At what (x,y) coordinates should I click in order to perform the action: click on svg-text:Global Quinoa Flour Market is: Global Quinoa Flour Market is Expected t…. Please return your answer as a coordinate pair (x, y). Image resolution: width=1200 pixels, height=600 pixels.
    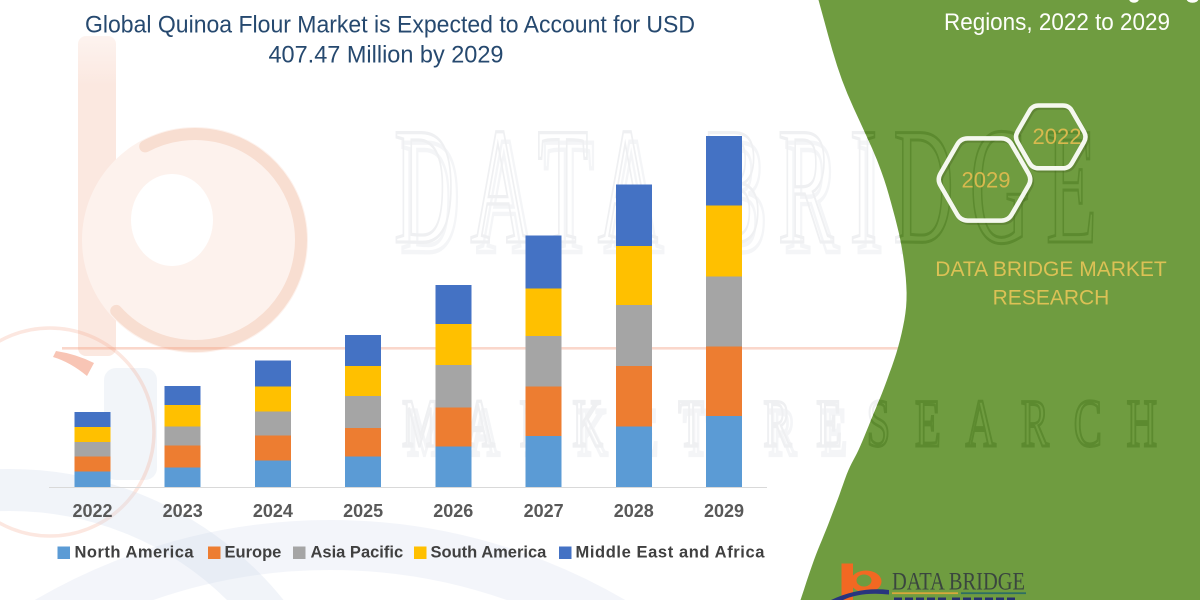
    Looking at the image, I should click on (390, 25).